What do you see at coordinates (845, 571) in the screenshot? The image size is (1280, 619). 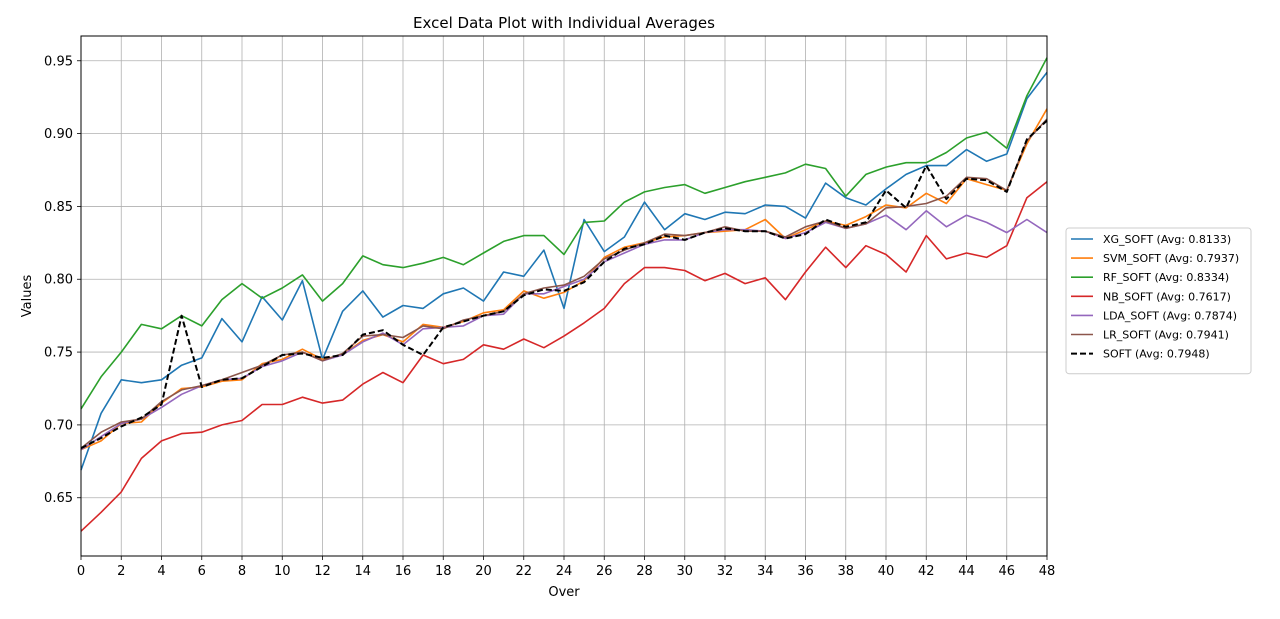 I see `x-tick-label: 38` at bounding box center [845, 571].